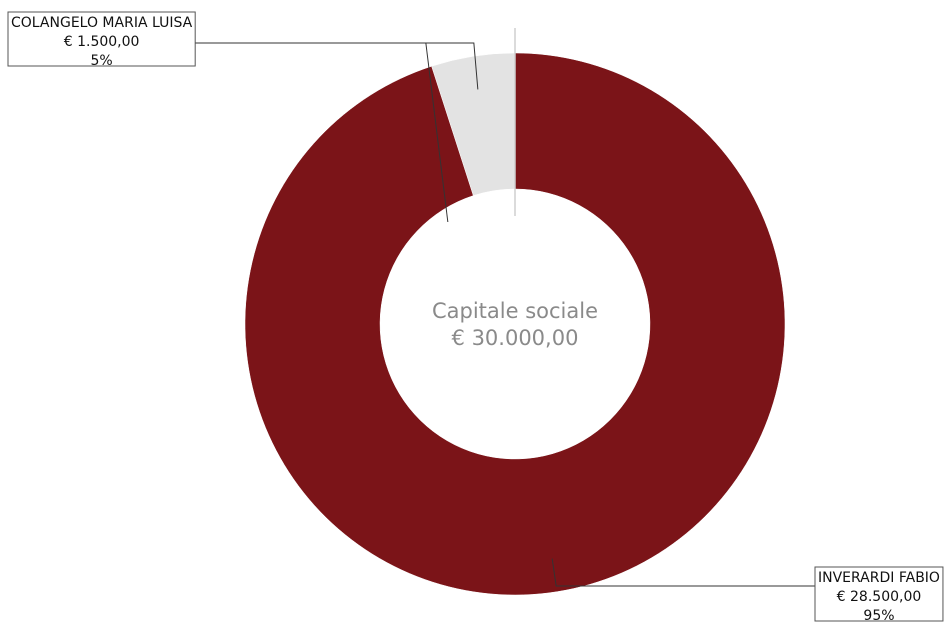 The image size is (947, 630). Describe the element at coordinates (878, 616) in the screenshot. I see `label-percent-1: 95%` at that location.